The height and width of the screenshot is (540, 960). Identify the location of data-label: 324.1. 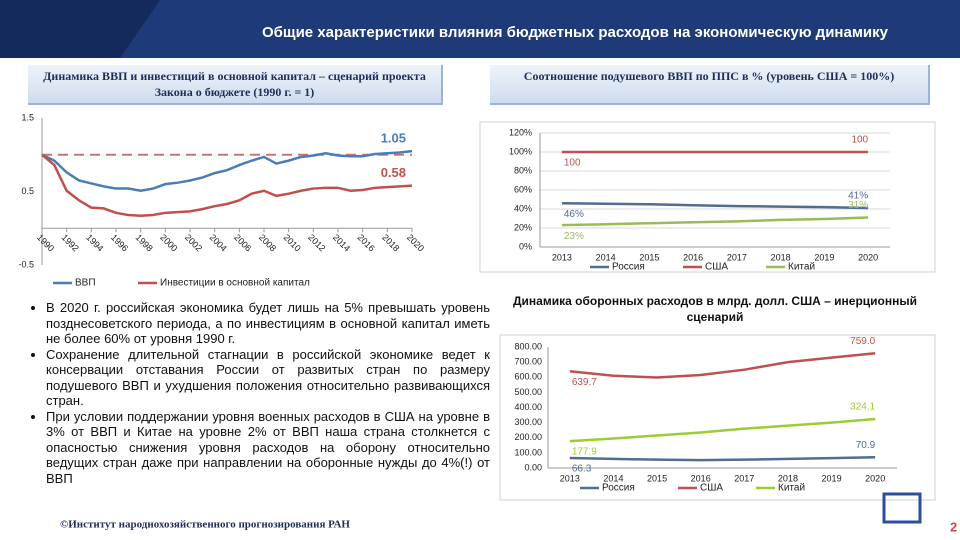
(862, 407).